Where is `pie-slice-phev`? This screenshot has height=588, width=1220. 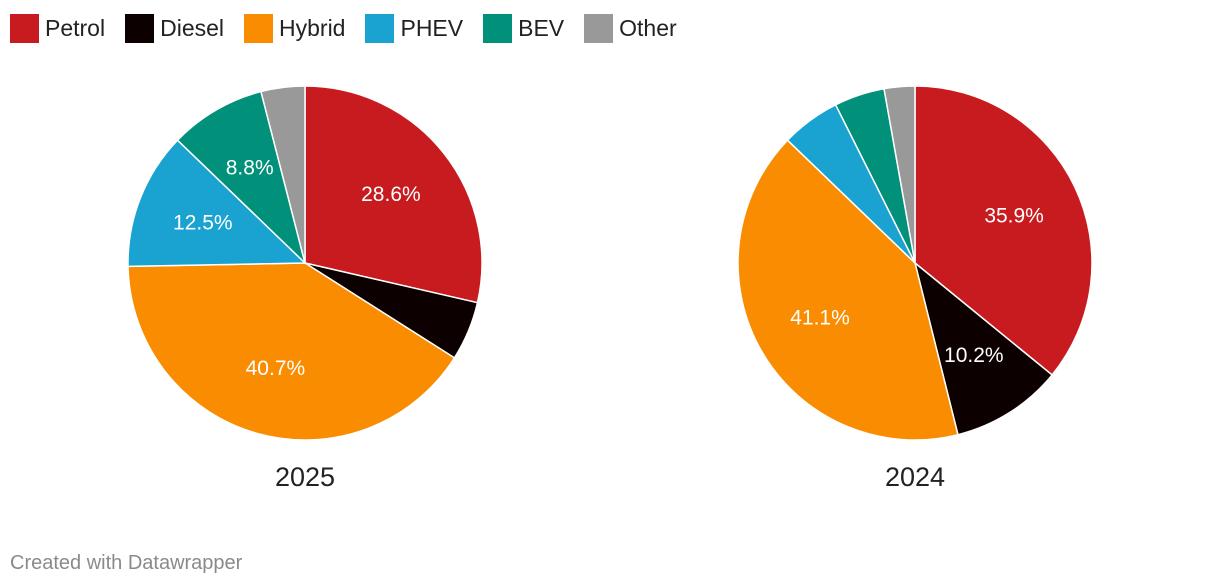
pie-slice-phev is located at coordinates (216, 203).